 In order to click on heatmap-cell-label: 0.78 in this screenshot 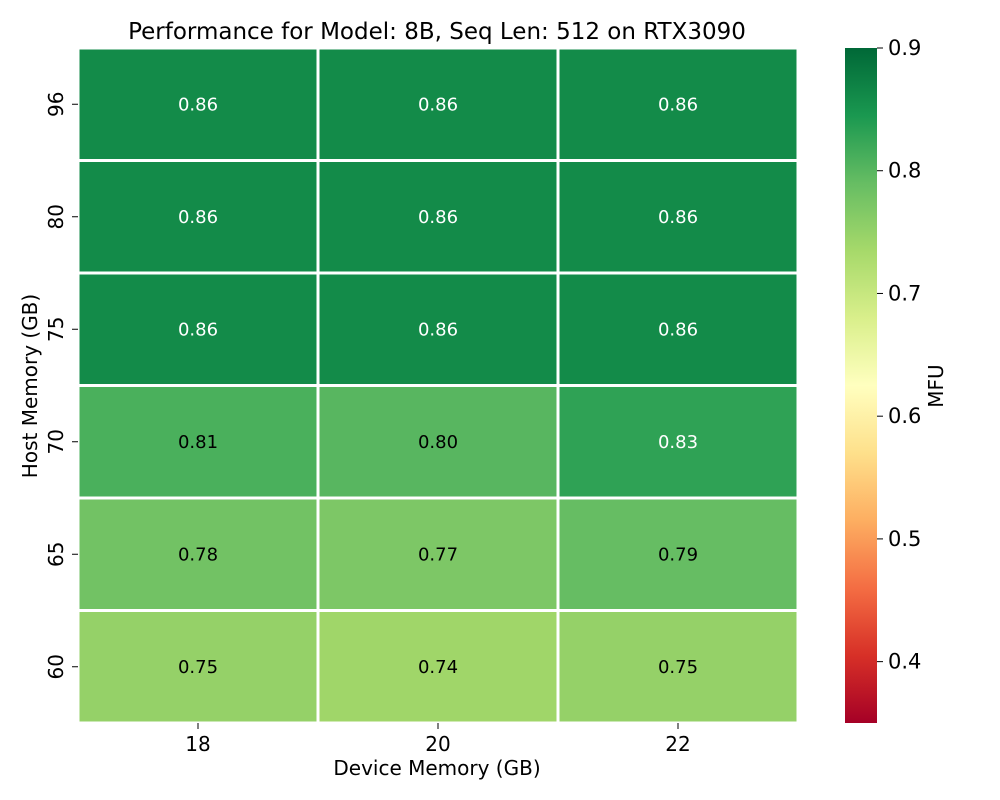, I will do `click(198, 554)`.